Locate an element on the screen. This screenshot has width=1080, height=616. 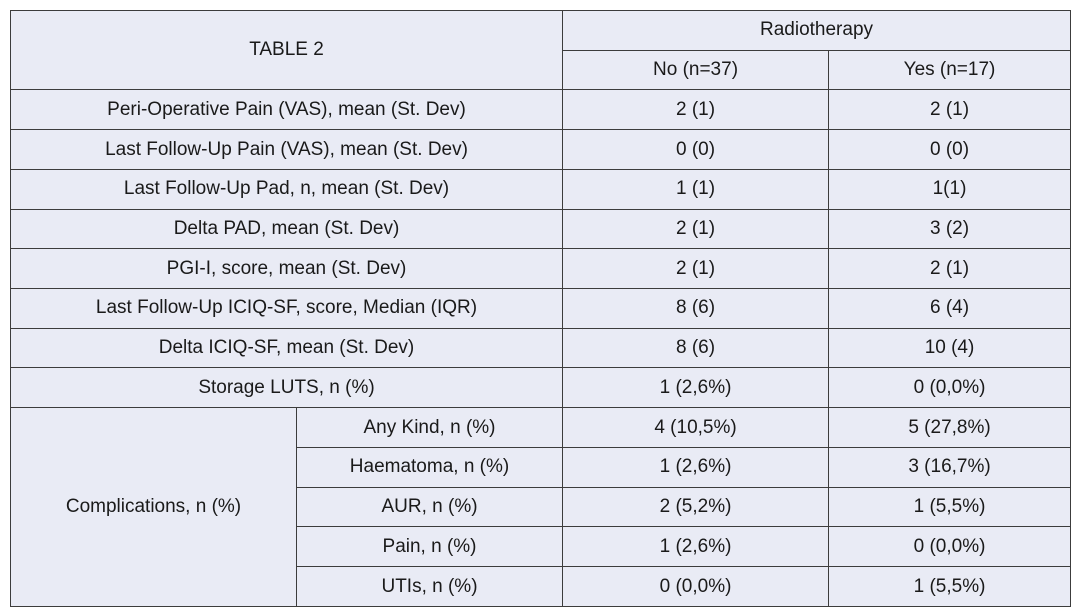
cell-no: 0 (0,0%) is located at coordinates (696, 586).